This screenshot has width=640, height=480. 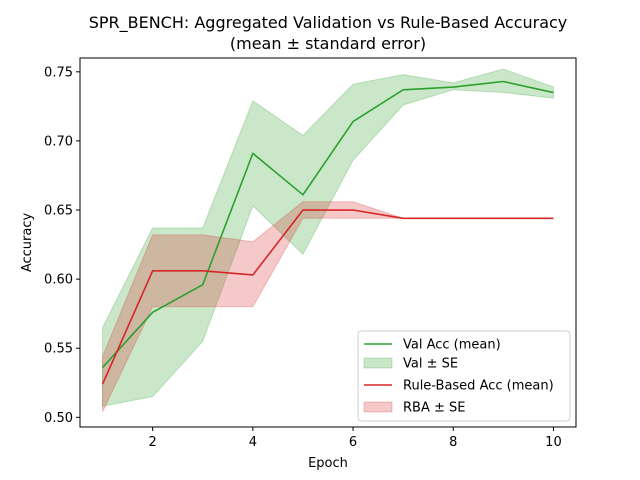 I want to click on chart-subtitle: (mean ± standard error), so click(x=328, y=43).